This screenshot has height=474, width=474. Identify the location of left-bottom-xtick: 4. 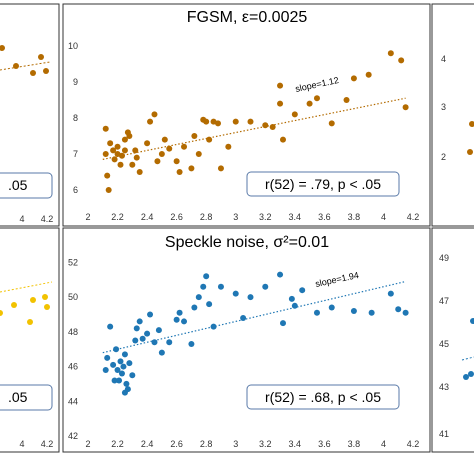
(21, 444).